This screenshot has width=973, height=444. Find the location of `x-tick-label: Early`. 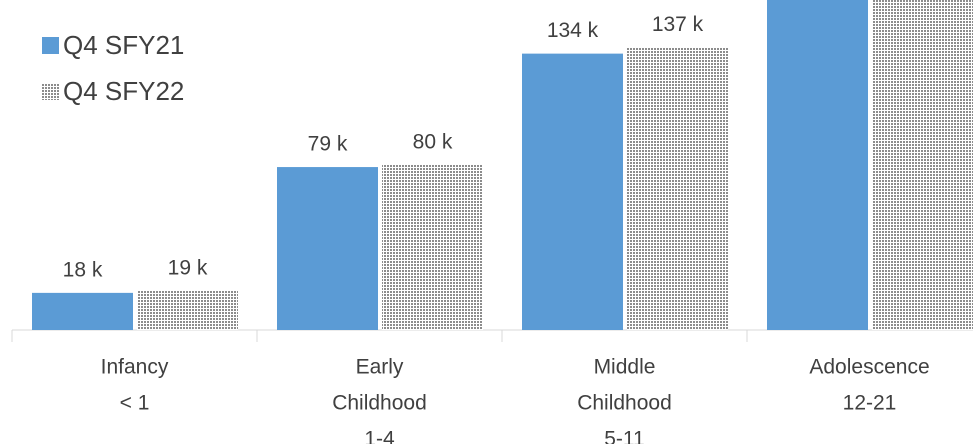

x-tick-label: Early is located at coordinates (380, 367).